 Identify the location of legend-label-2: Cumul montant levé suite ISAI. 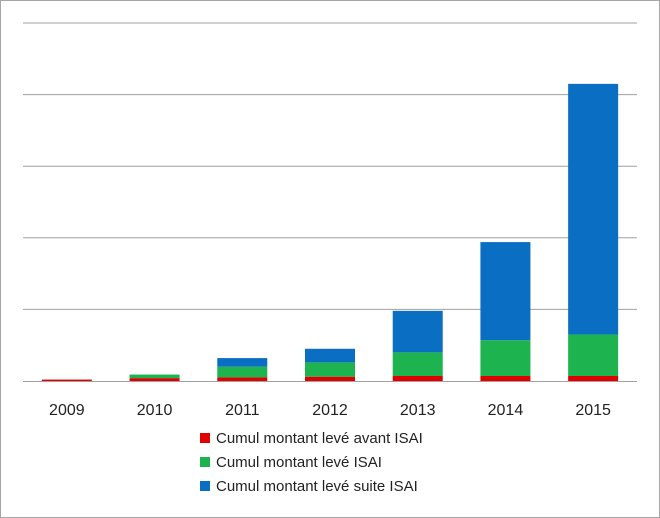
(317, 486).